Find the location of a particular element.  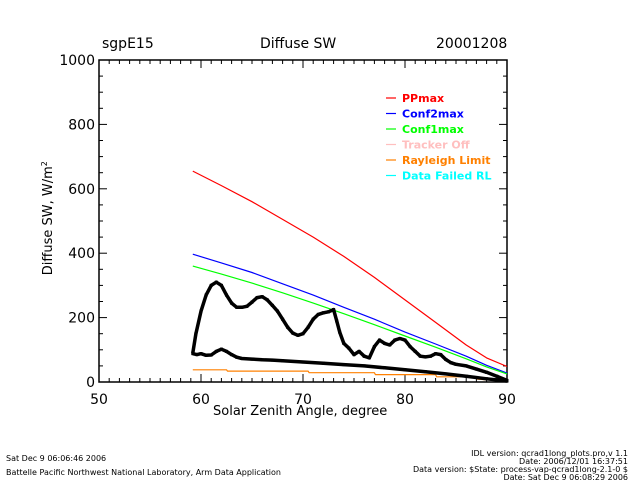

legend-label: PPmax is located at coordinates (423, 98).